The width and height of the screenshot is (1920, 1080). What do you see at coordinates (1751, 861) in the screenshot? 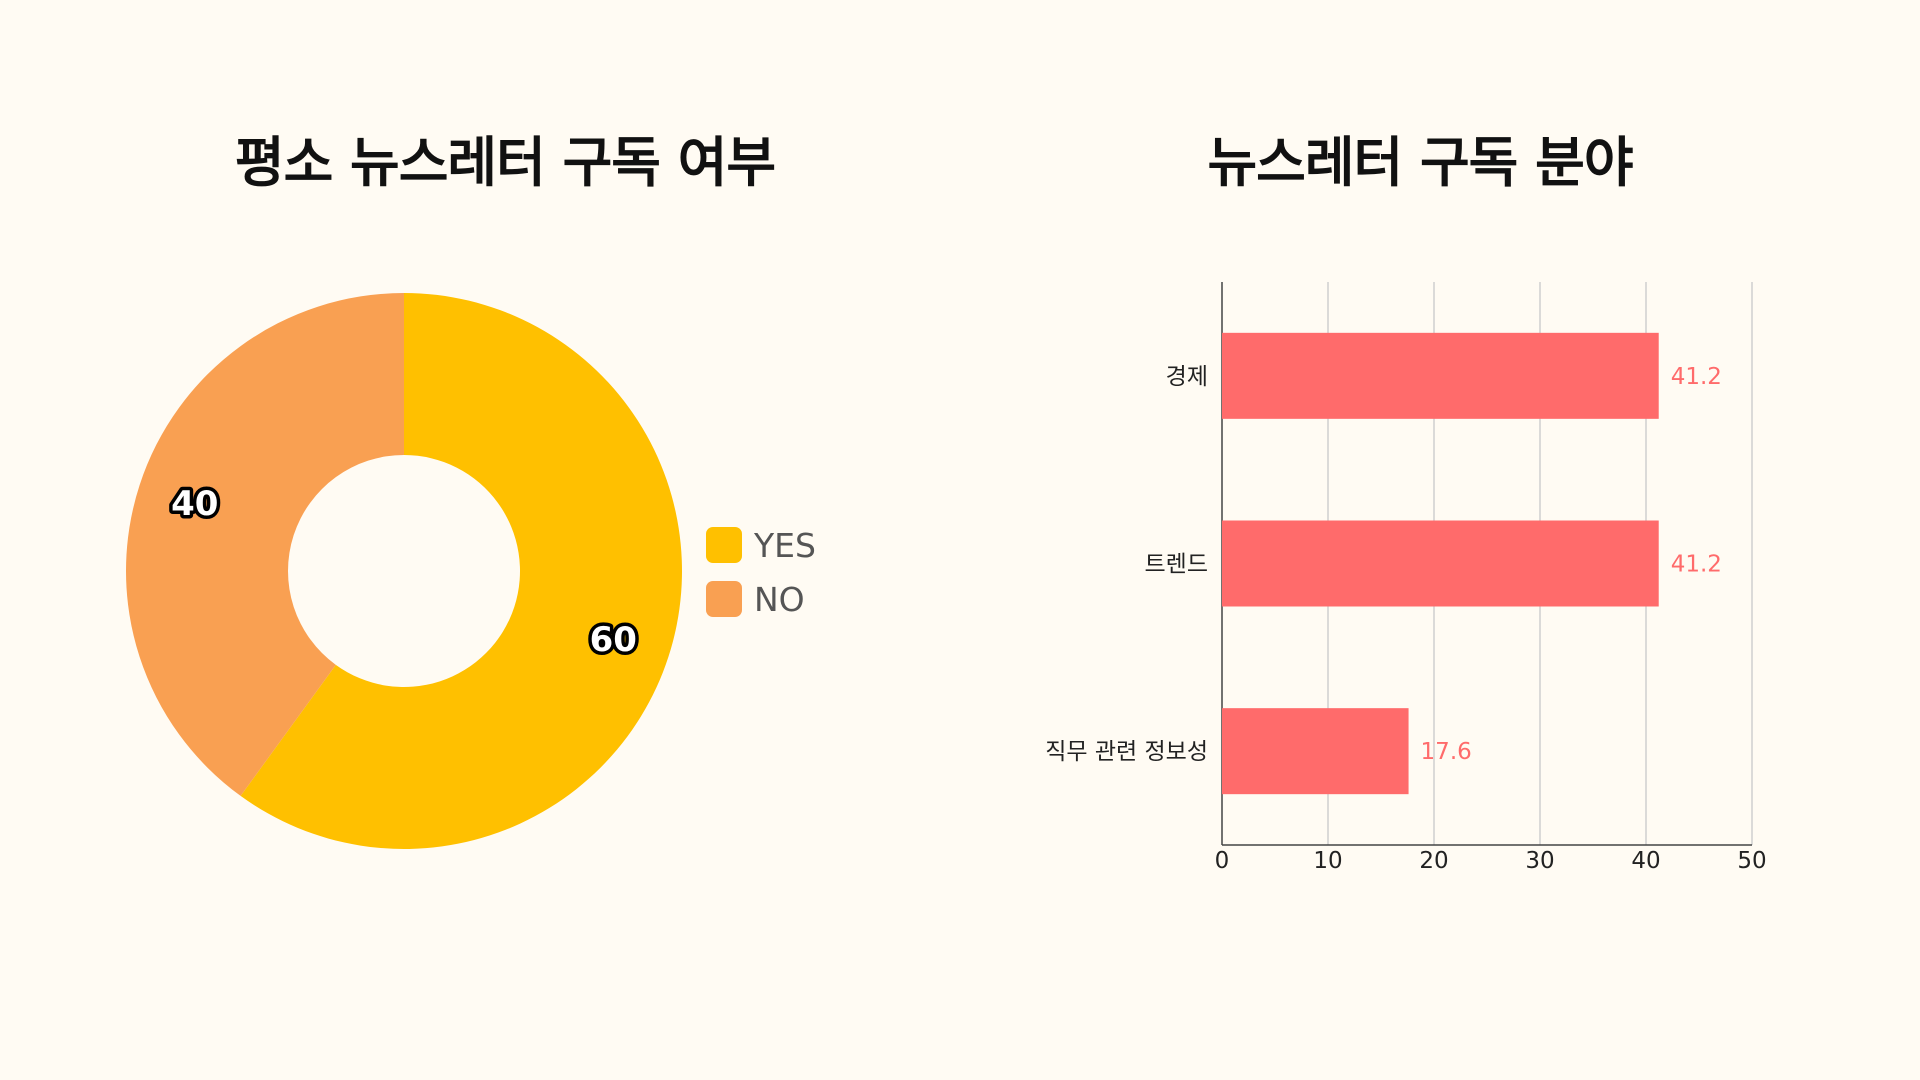
I see `x-tick-label: 50` at bounding box center [1751, 861].